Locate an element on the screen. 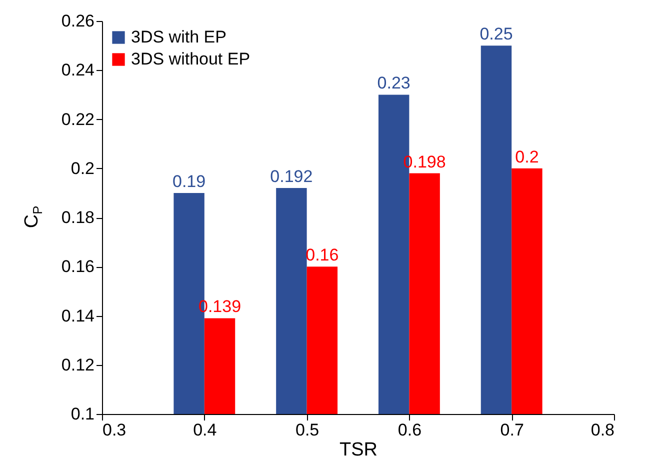  x-tick-label: 0.3 is located at coordinates (114, 430).